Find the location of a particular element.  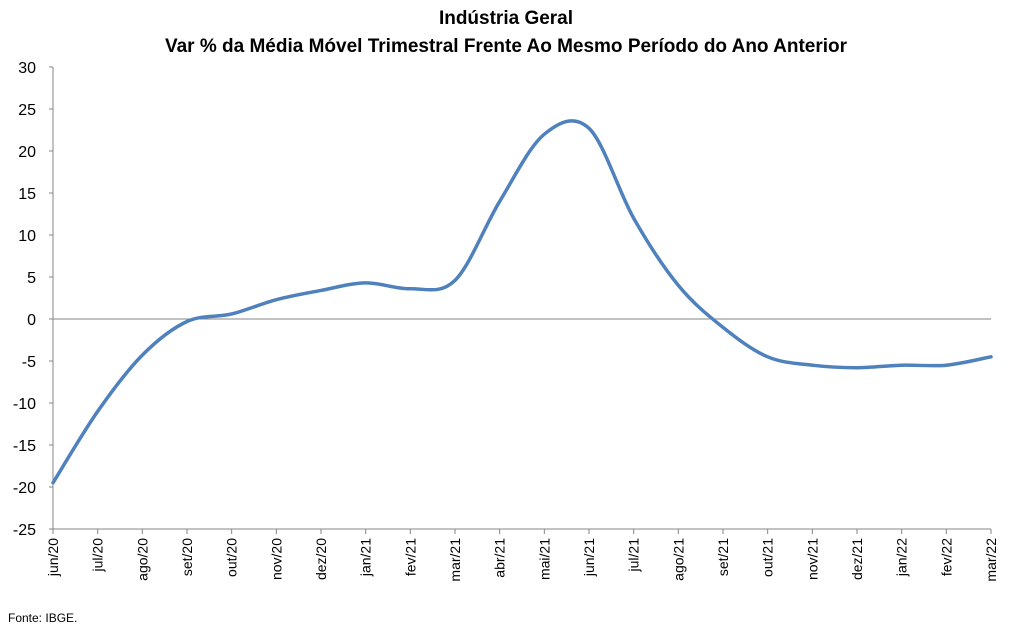

y-tick-label: 15 is located at coordinates (27, 194).